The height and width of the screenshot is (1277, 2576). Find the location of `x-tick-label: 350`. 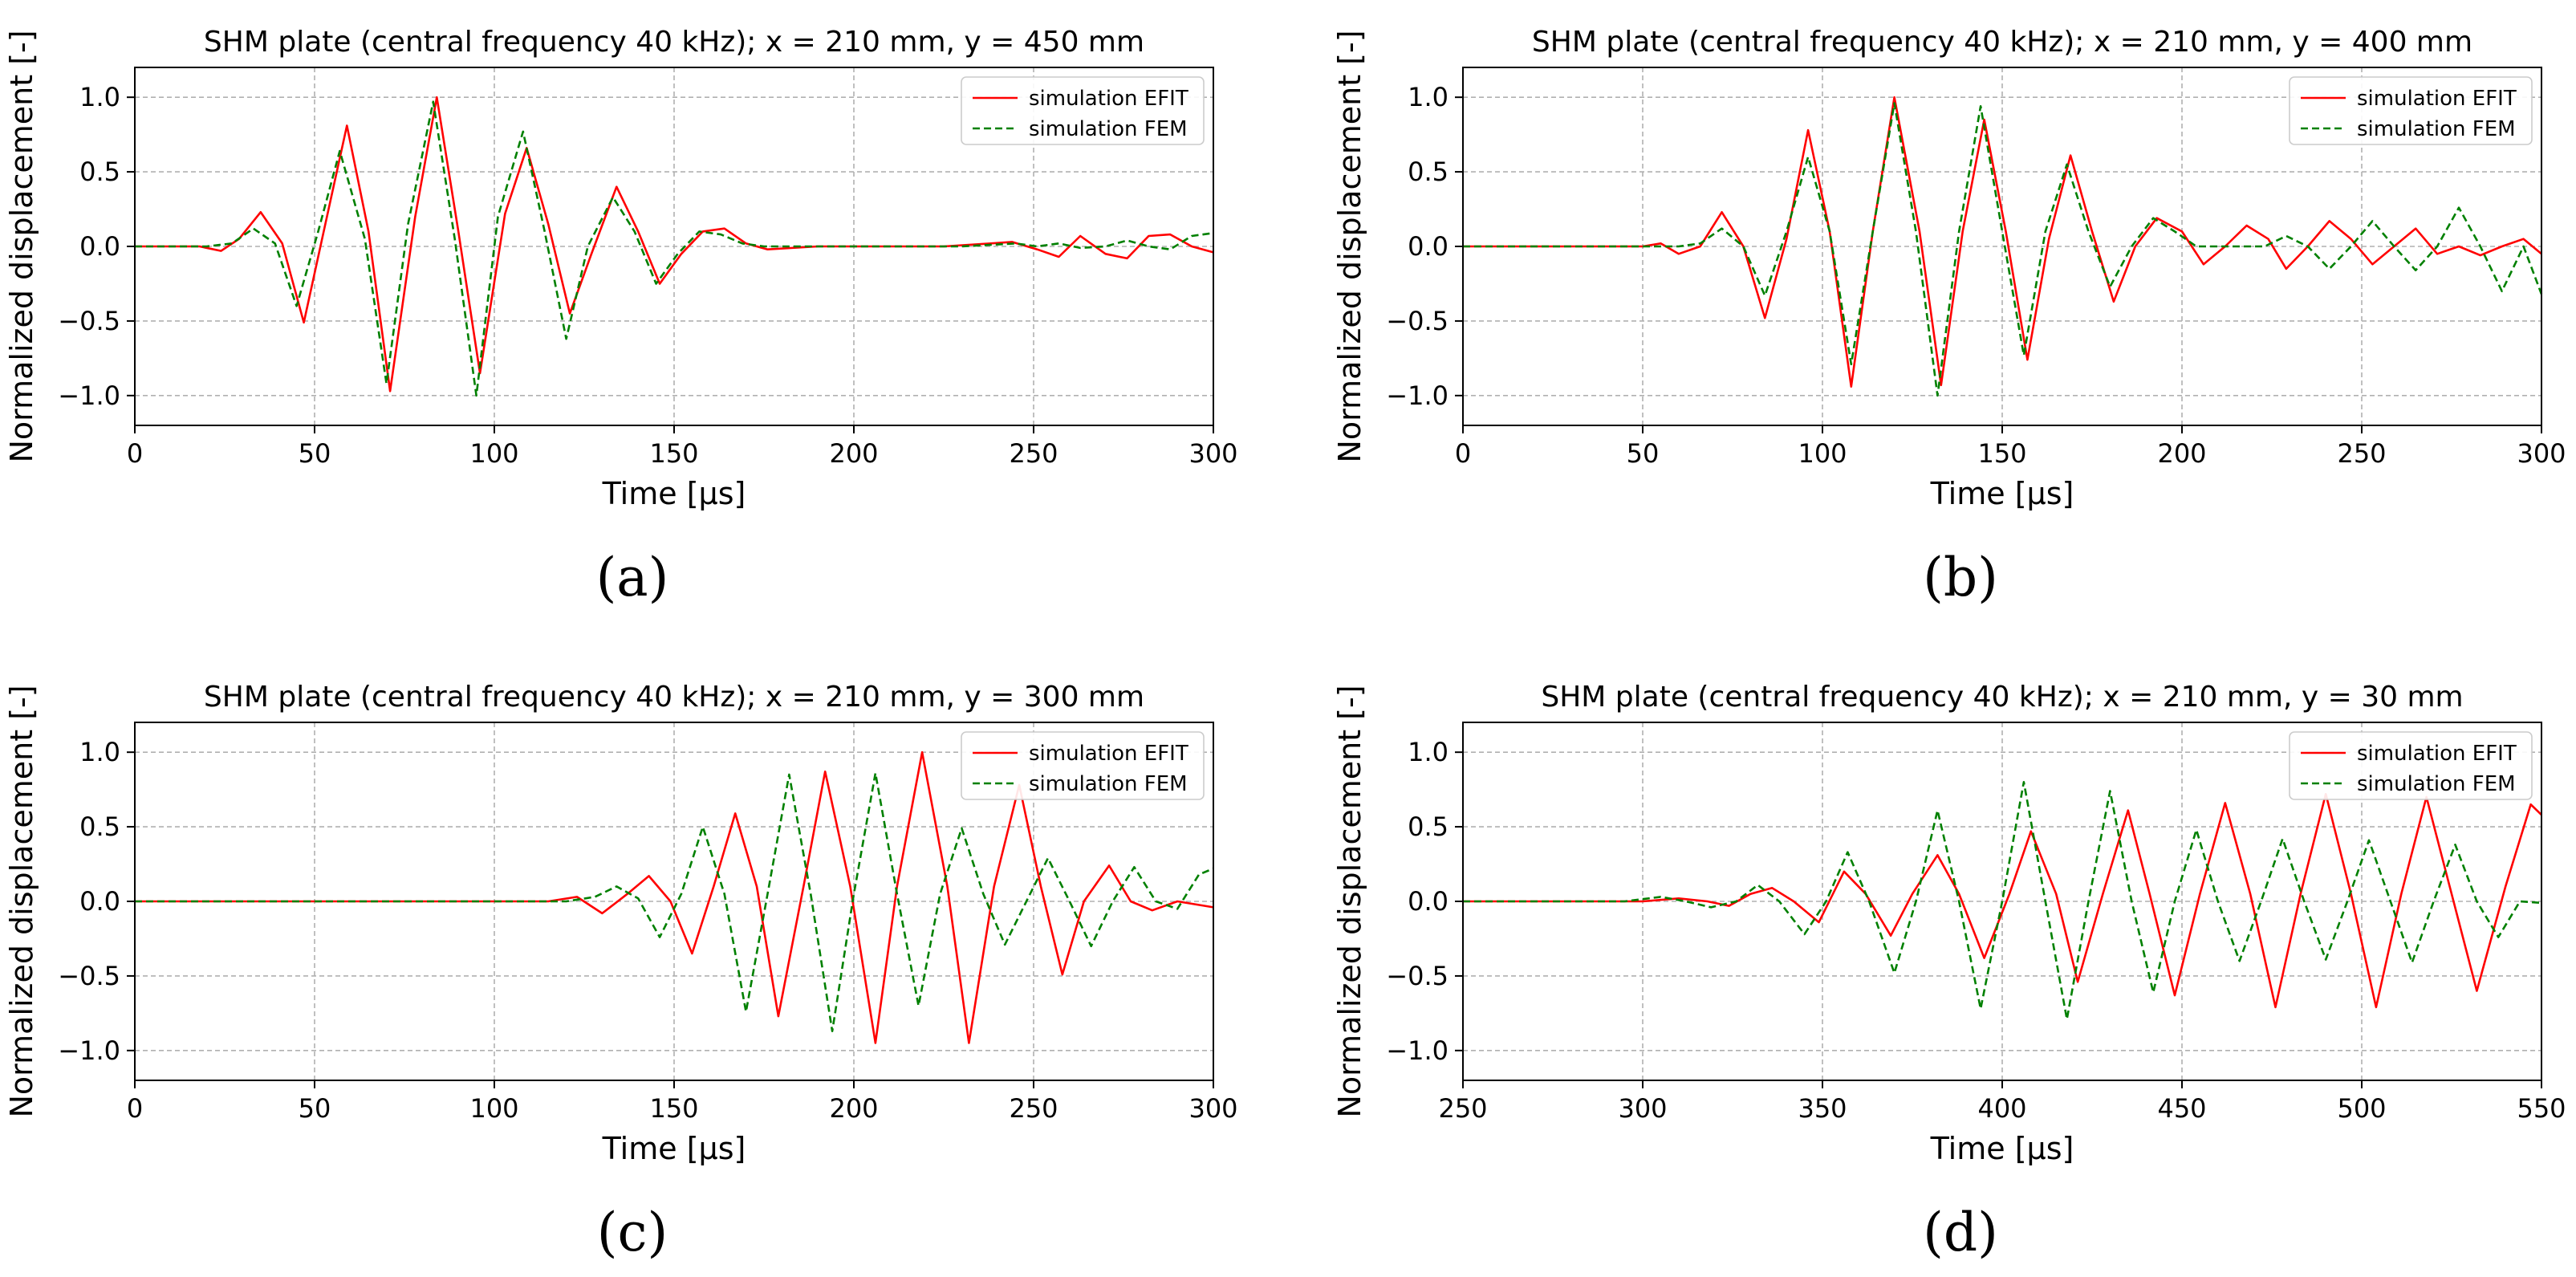

x-tick-label: 350 is located at coordinates (1822, 1108).